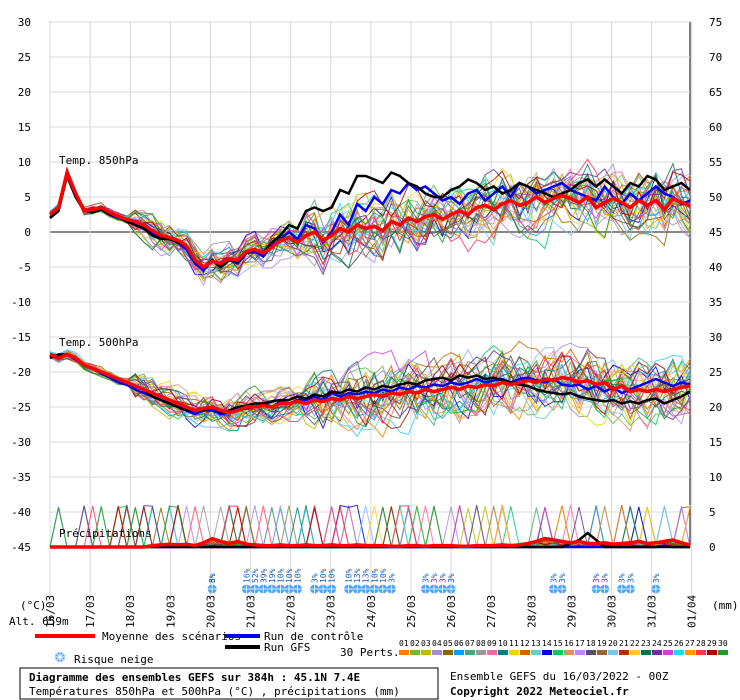 The width and height of the screenshot is (740, 700). What do you see at coordinates (437, 643) in the screenshot?
I see `pert-legend-label: 04` at bounding box center [437, 643].